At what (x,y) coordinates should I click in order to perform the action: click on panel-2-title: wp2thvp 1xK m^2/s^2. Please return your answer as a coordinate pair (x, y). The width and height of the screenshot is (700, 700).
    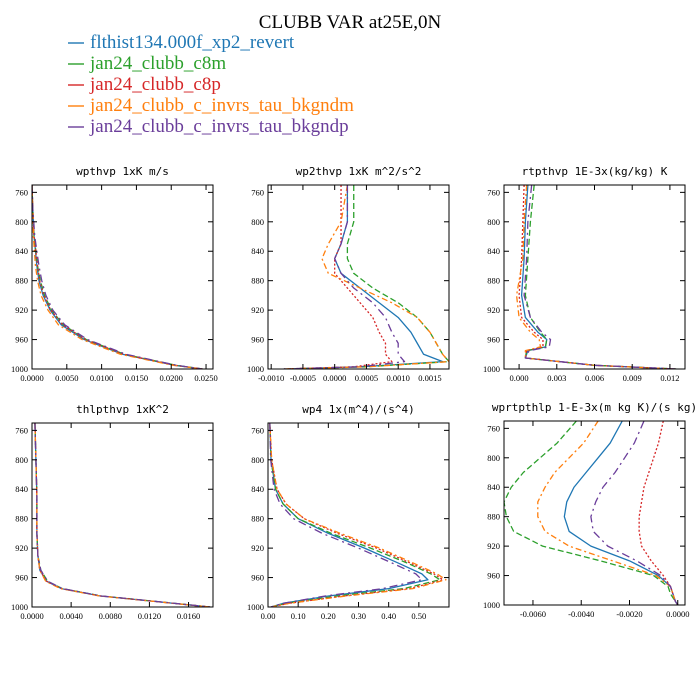
    Looking at the image, I should click on (359, 171).